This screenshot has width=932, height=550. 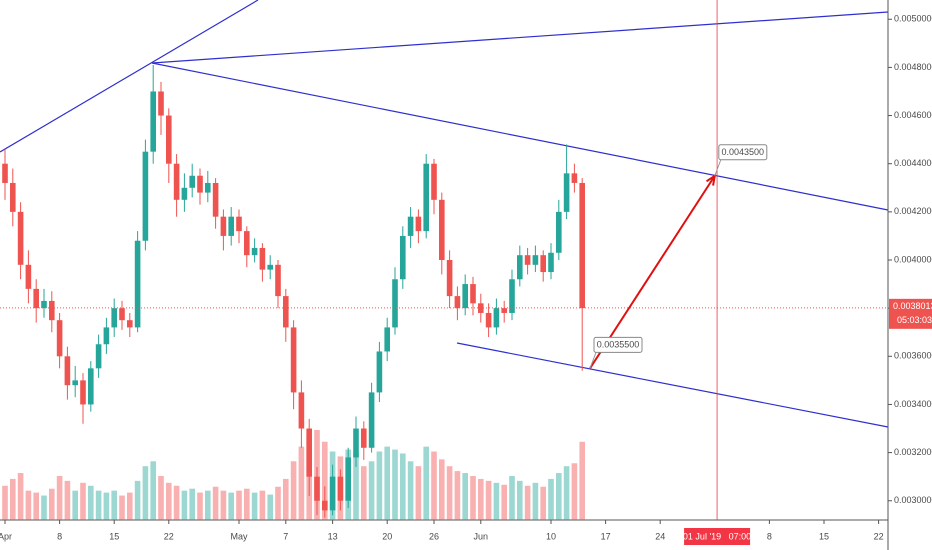 I want to click on trend-line, so click(x=129, y=76).